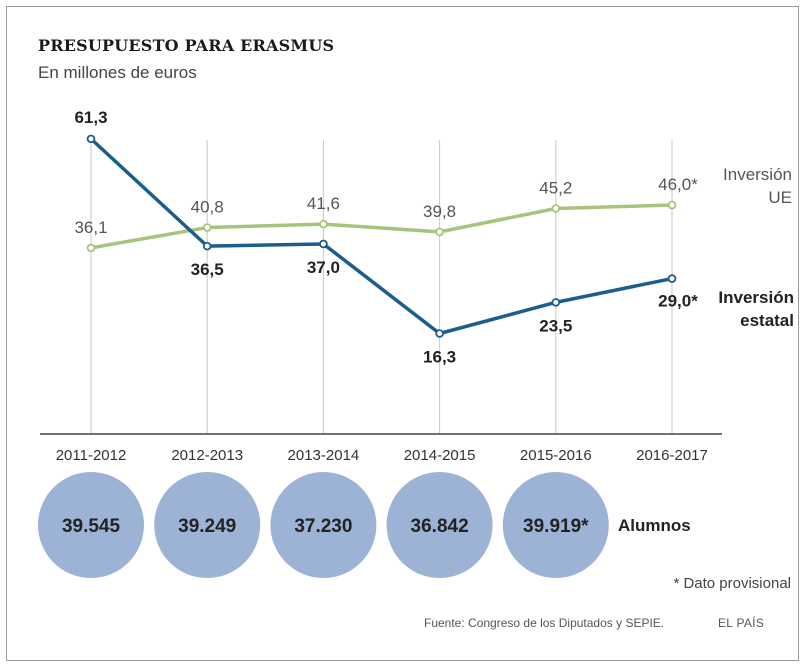  Describe the element at coordinates (207, 207) in the screenshot. I see `data-label-ue: 40,8` at that location.